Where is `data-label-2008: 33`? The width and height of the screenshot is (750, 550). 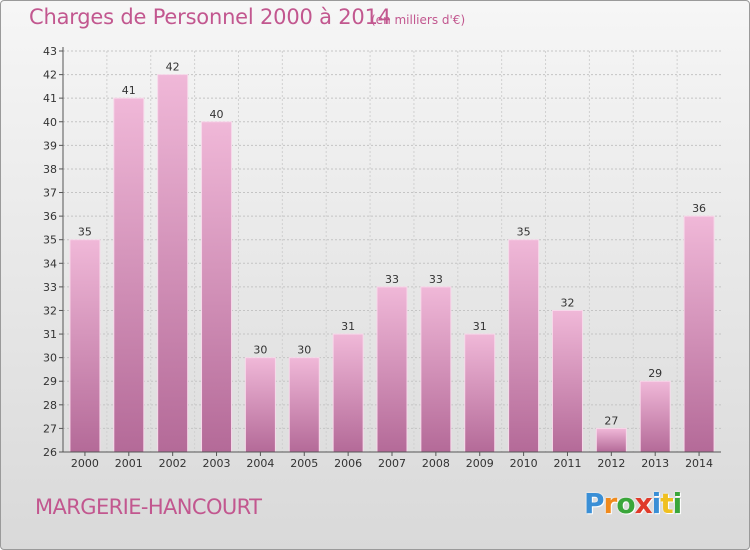 data-label-2008: 33 is located at coordinates (436, 279).